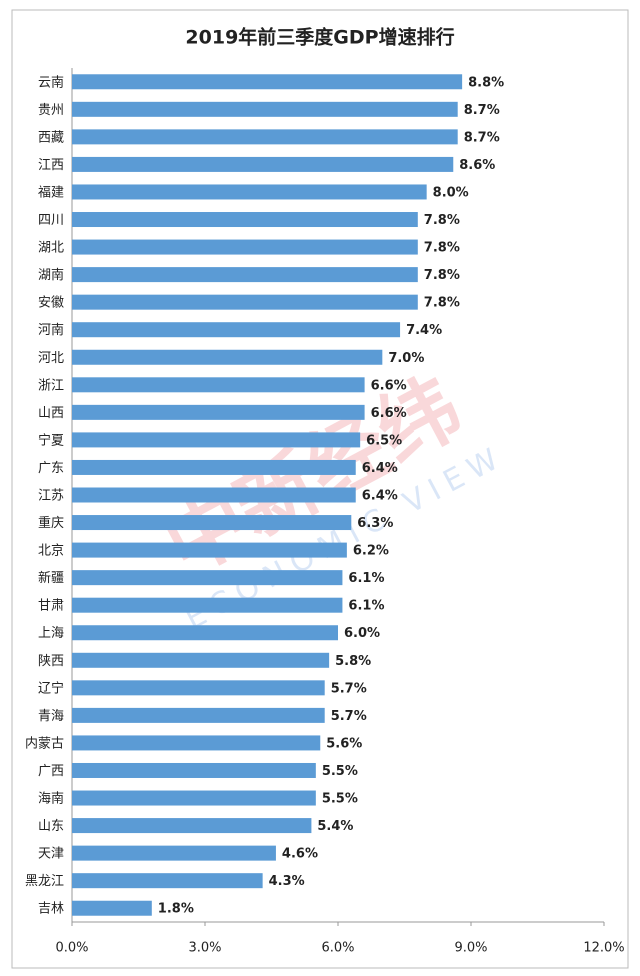 This screenshot has width=640, height=976. I want to click on y-tick-label: 青海, so click(51, 716).